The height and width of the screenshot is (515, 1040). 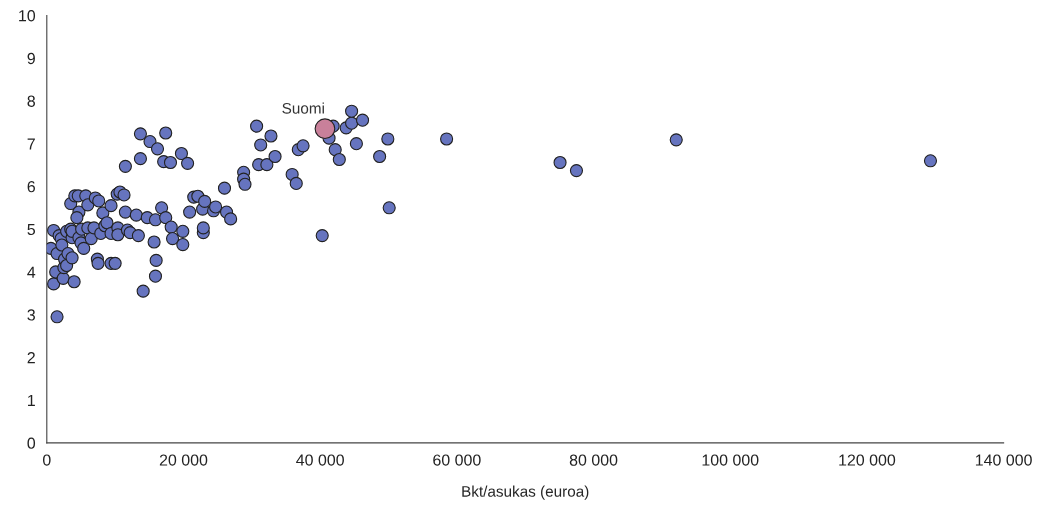 I want to click on x-axis-title: Bkt/asukas (euroa), so click(x=525, y=492).